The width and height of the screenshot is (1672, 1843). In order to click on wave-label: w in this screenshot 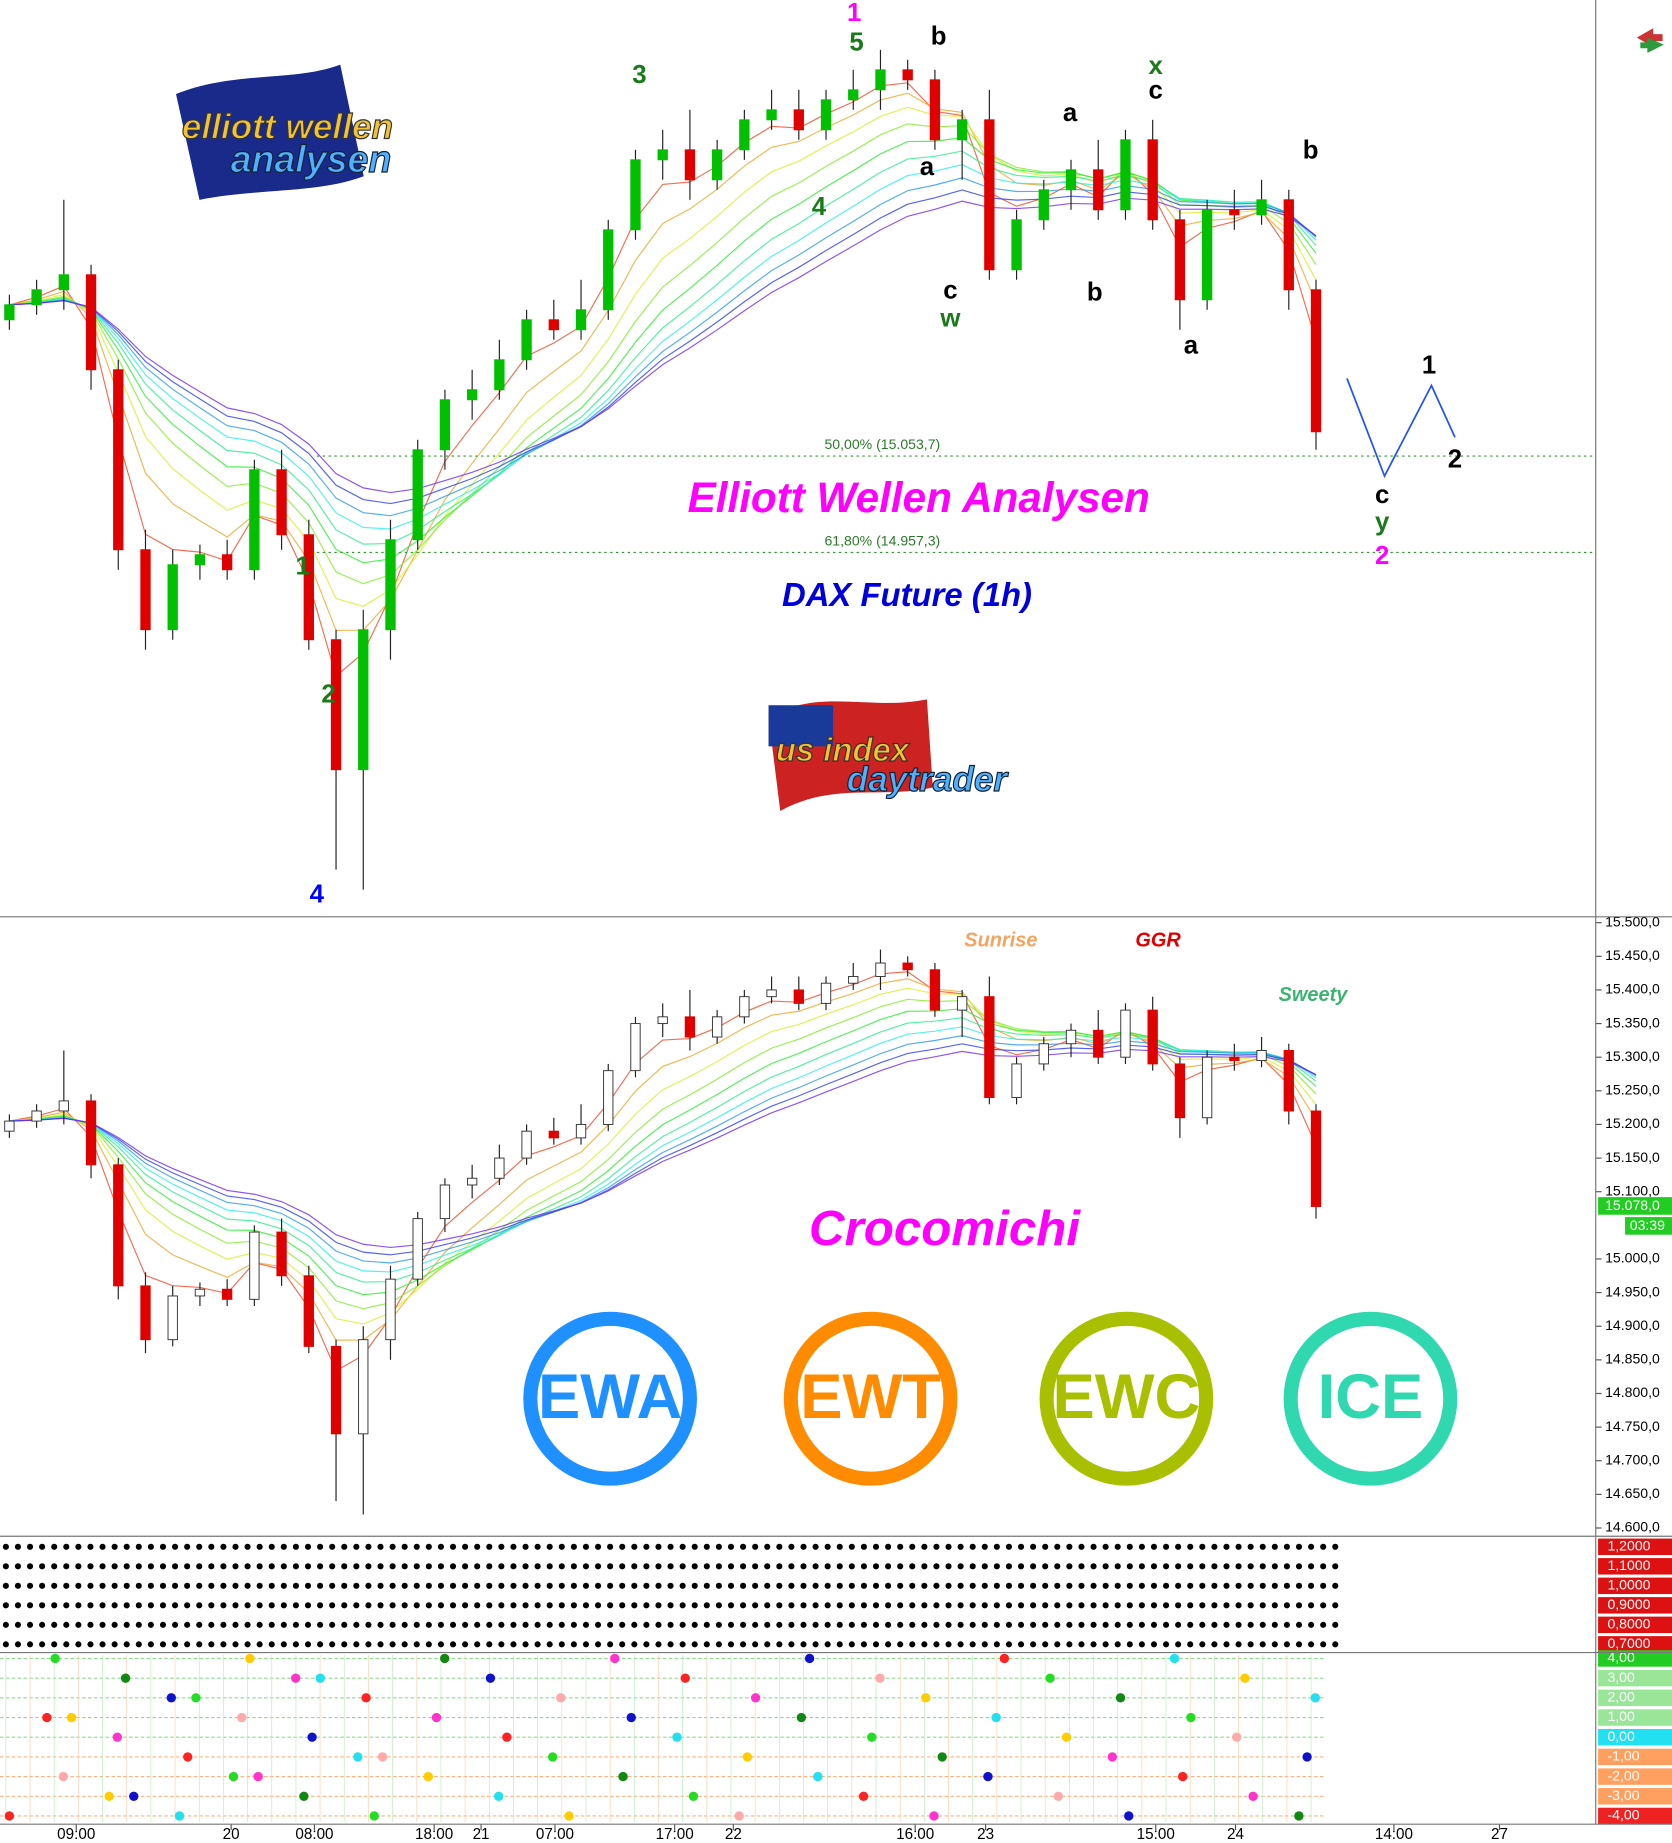, I will do `click(950, 319)`.